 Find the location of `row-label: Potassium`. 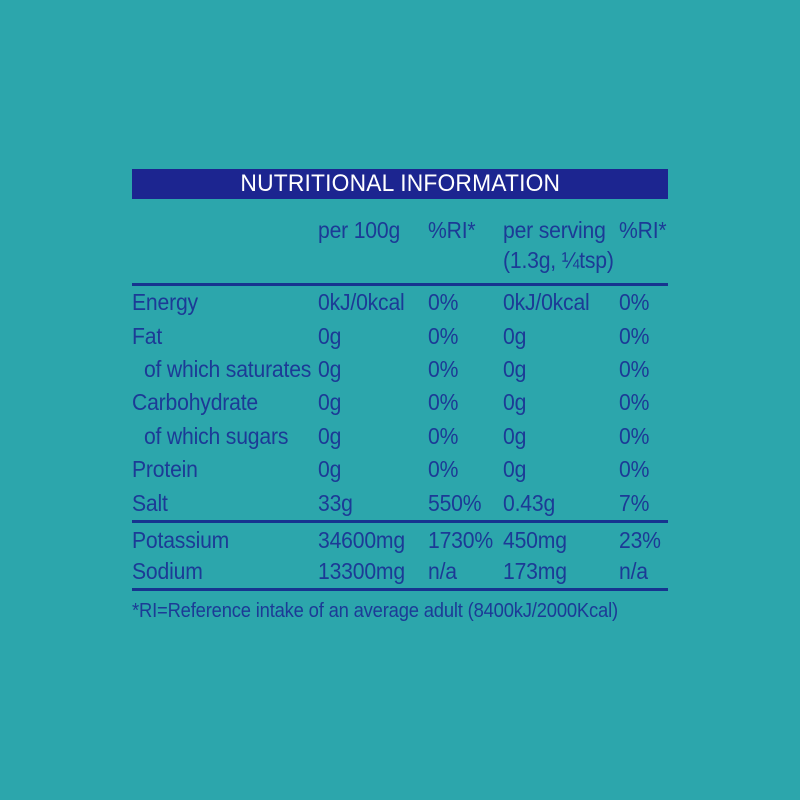

row-label: Potassium is located at coordinates (181, 539).